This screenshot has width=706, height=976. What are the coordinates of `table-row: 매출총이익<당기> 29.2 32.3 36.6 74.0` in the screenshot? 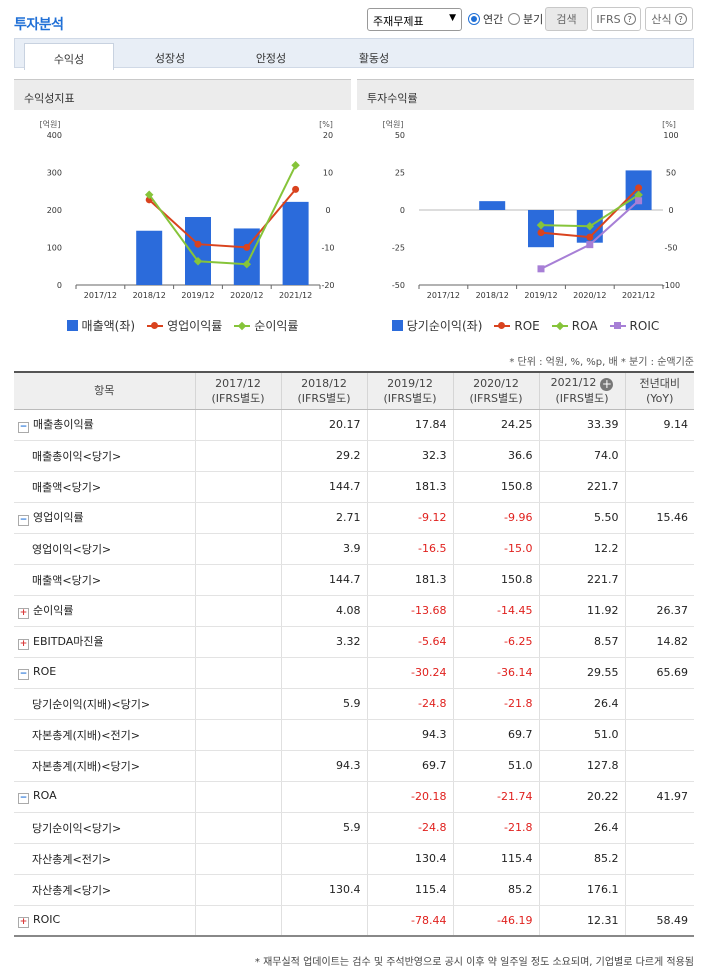 It's located at (354, 456).